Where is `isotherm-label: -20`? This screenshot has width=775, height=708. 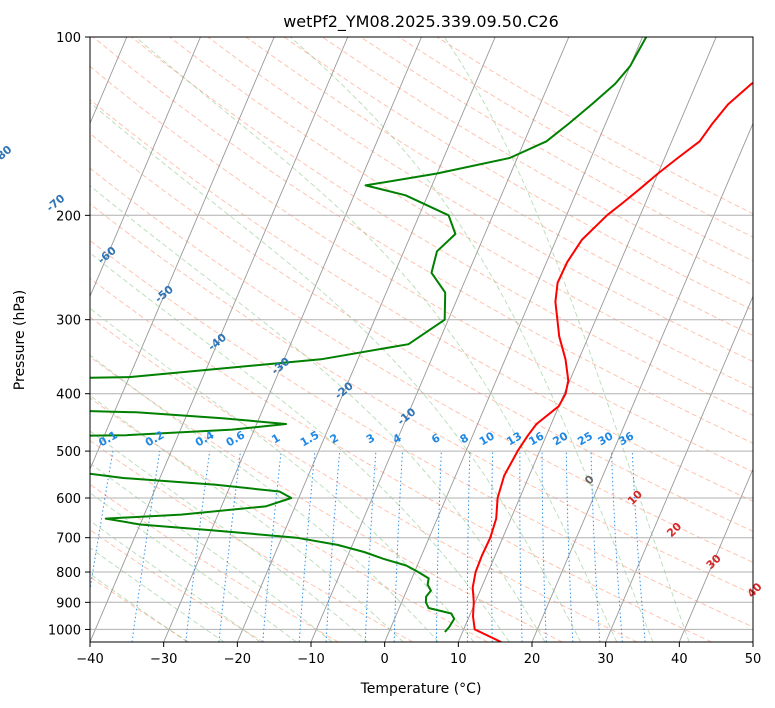 isotherm-label: -20 is located at coordinates (344, 390).